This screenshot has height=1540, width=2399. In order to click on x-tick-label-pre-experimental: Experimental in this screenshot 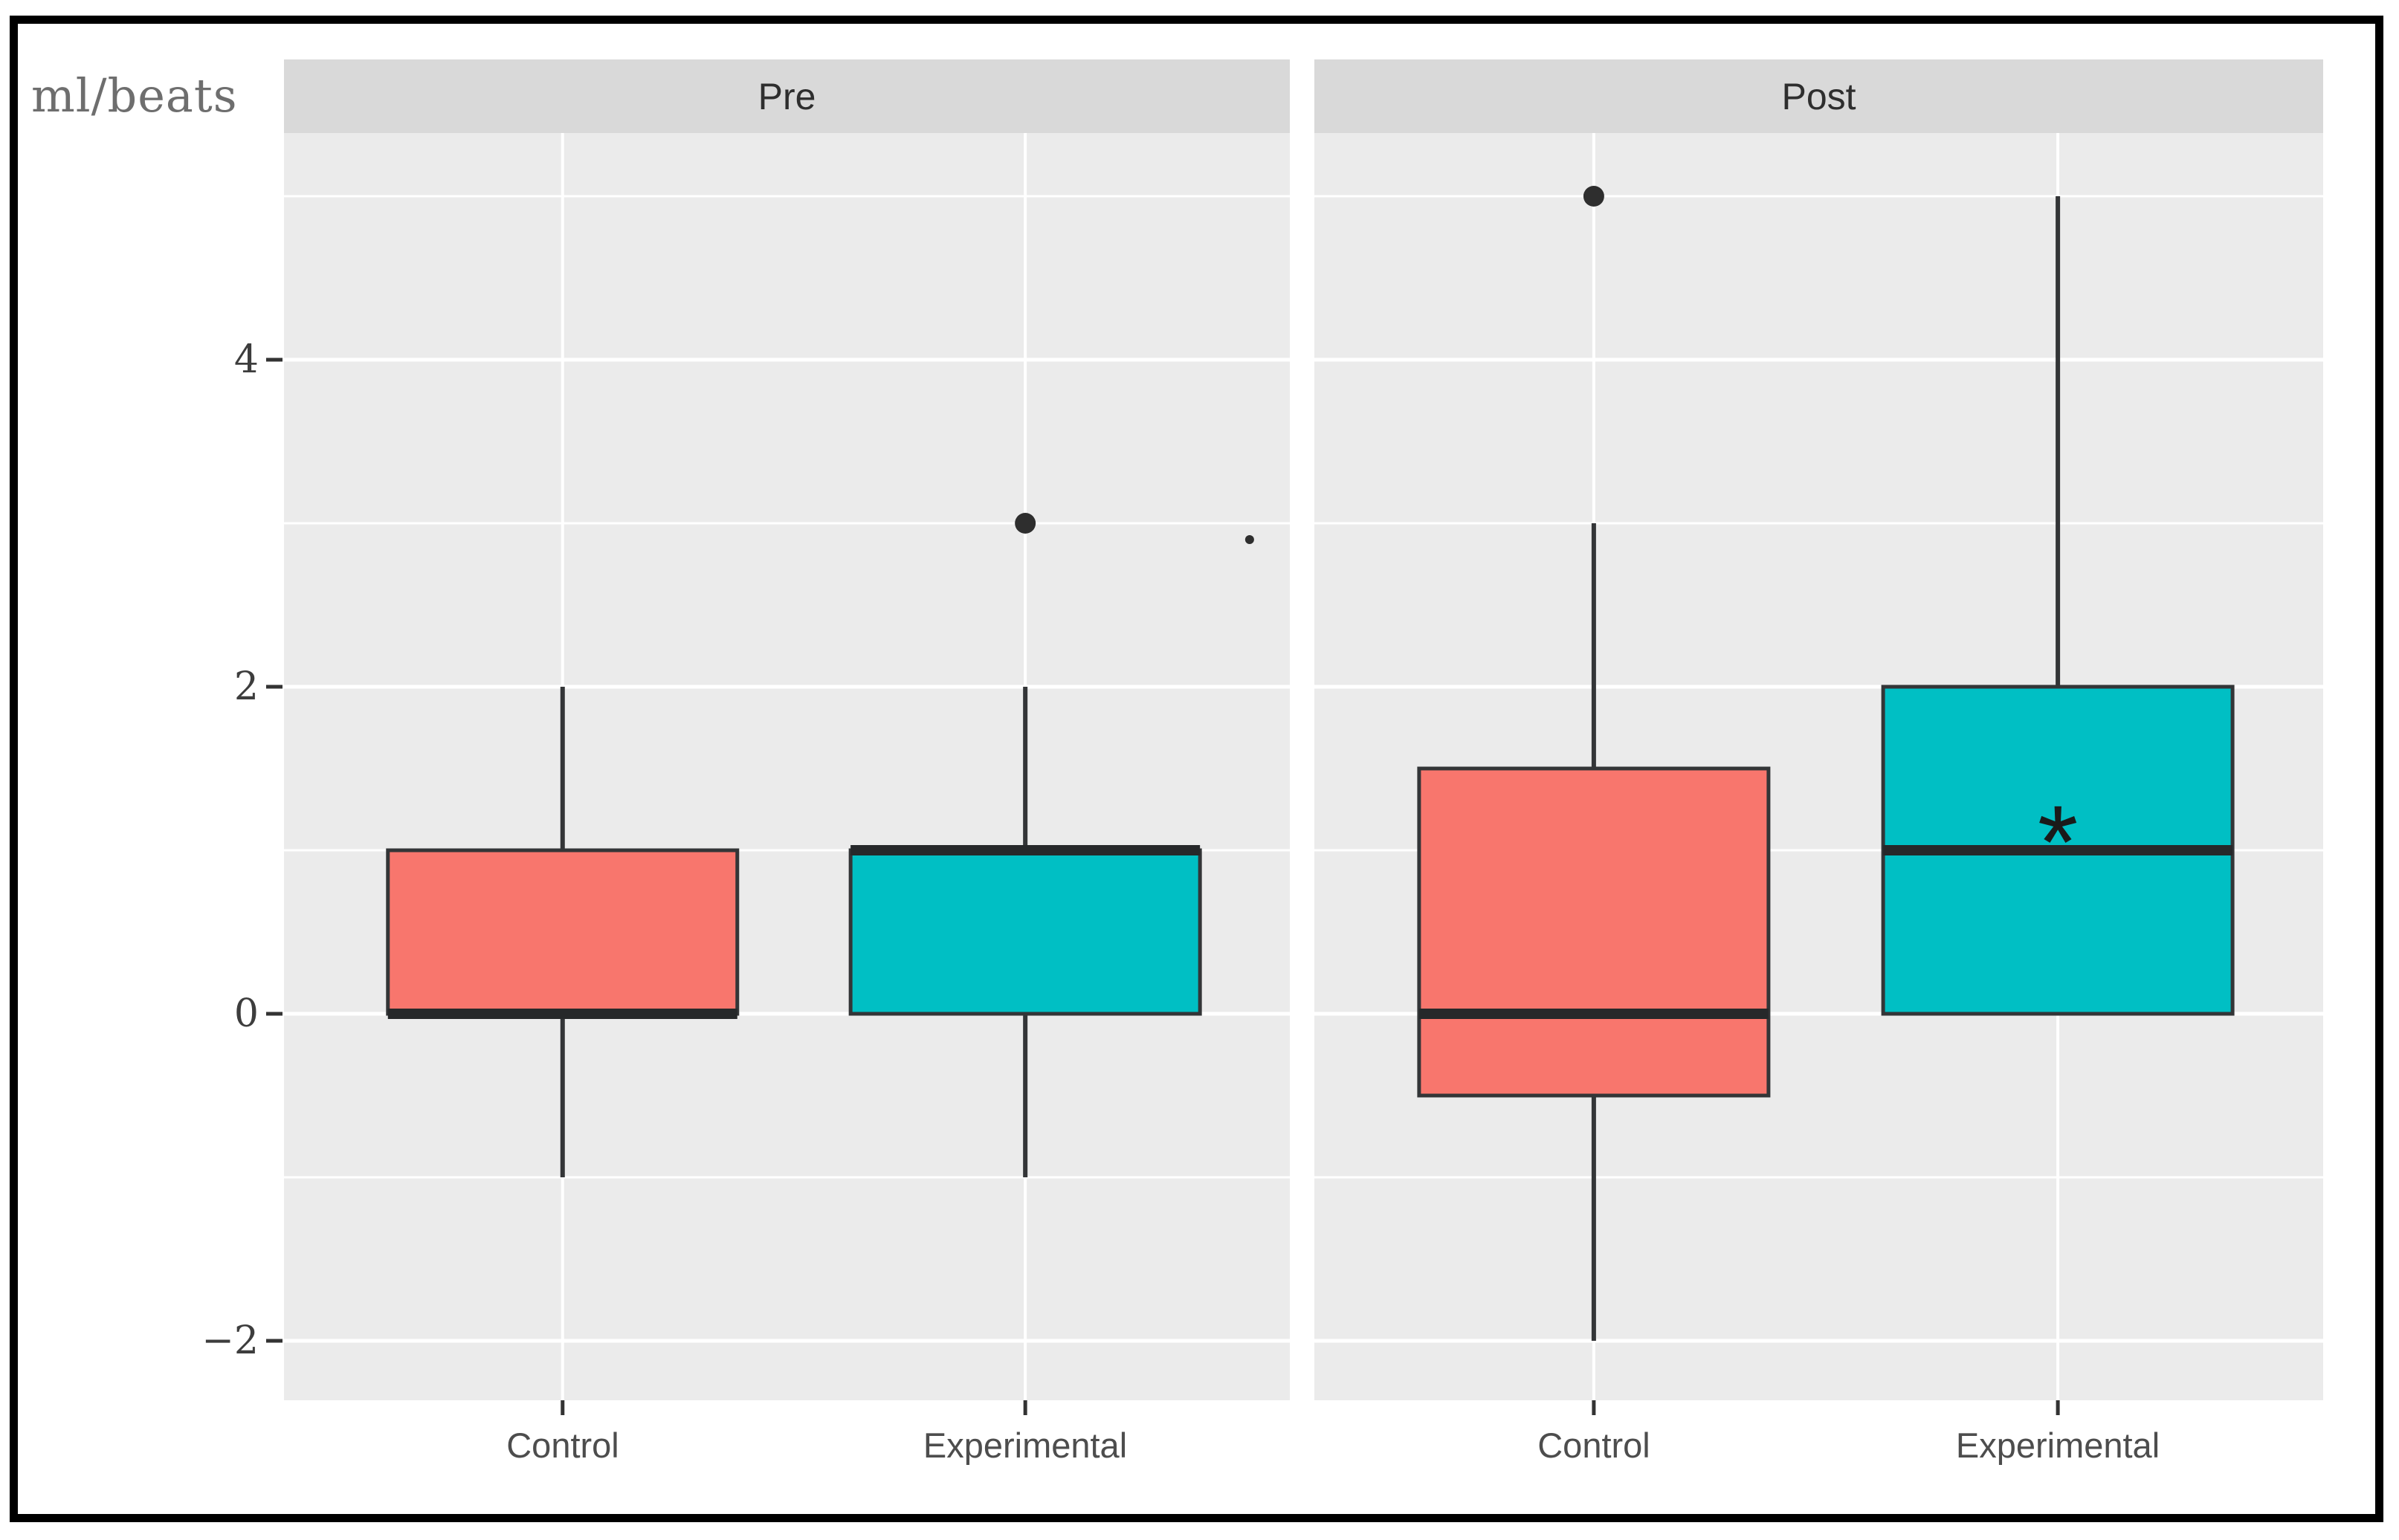, I will do `click(1025, 1445)`.